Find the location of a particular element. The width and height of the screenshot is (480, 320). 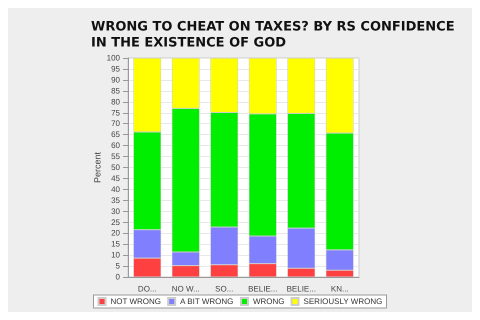

y-tick-label: 55 is located at coordinates (116, 157).